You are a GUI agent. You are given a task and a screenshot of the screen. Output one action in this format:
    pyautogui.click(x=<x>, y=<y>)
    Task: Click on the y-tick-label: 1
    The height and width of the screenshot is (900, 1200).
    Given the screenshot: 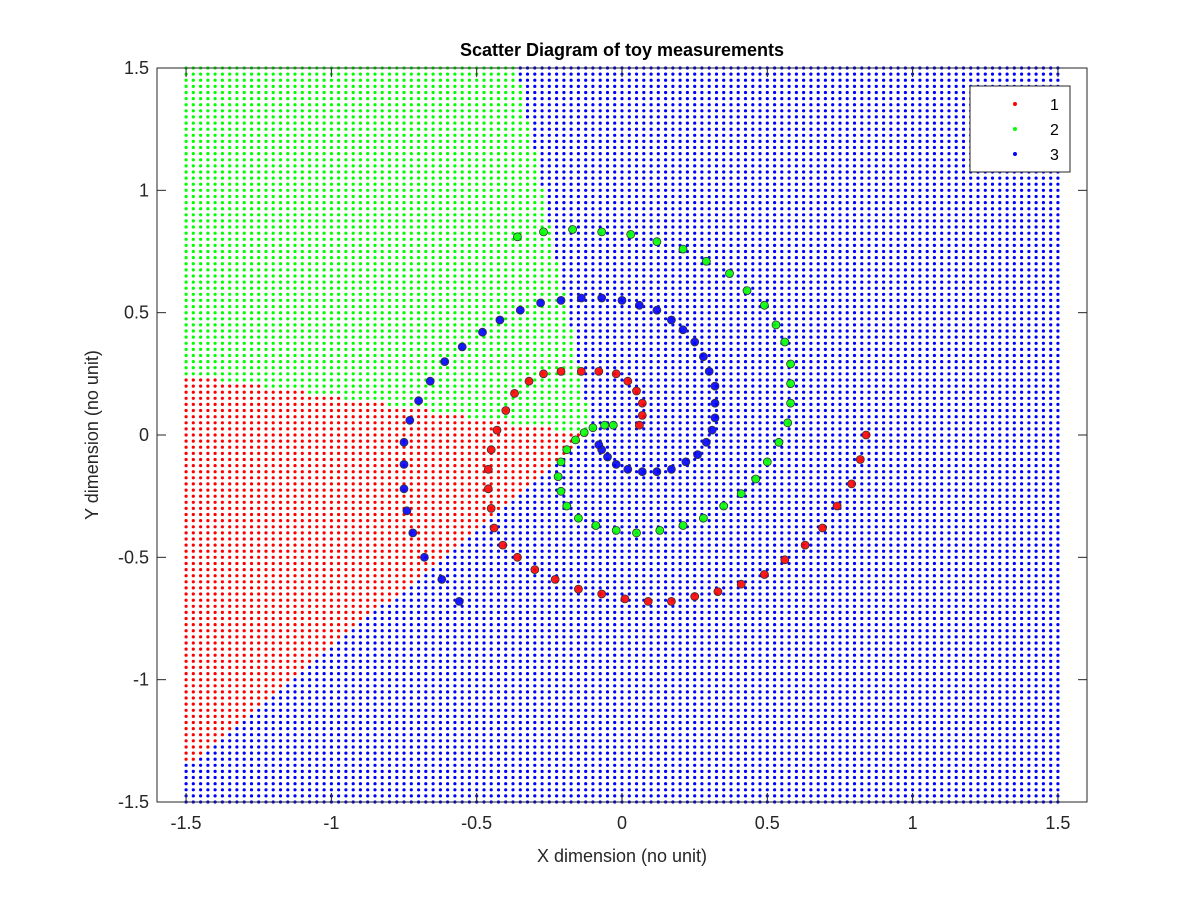 What is the action you would take?
    pyautogui.click(x=144, y=190)
    